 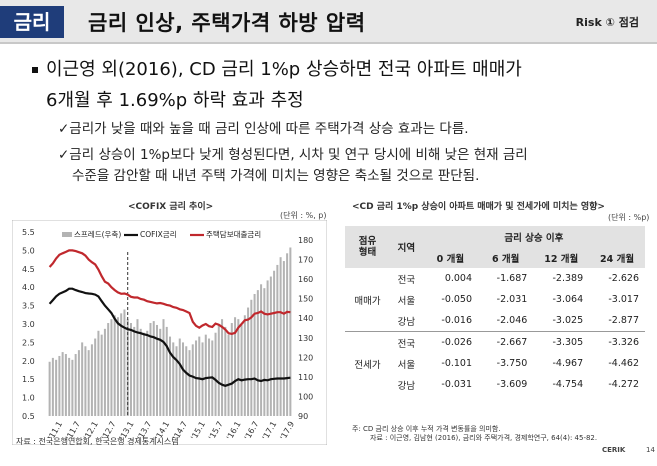 I want to click on right-axis-tick: 140, so click(x=305, y=318).